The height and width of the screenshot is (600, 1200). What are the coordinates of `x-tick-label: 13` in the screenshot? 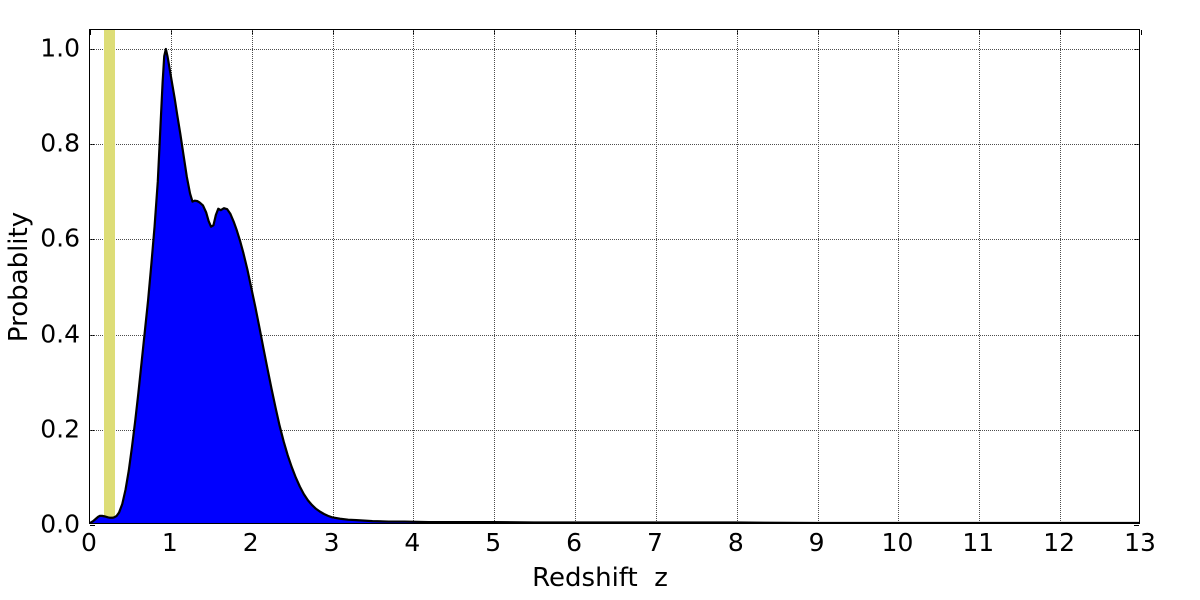 It's located at (1140, 542).